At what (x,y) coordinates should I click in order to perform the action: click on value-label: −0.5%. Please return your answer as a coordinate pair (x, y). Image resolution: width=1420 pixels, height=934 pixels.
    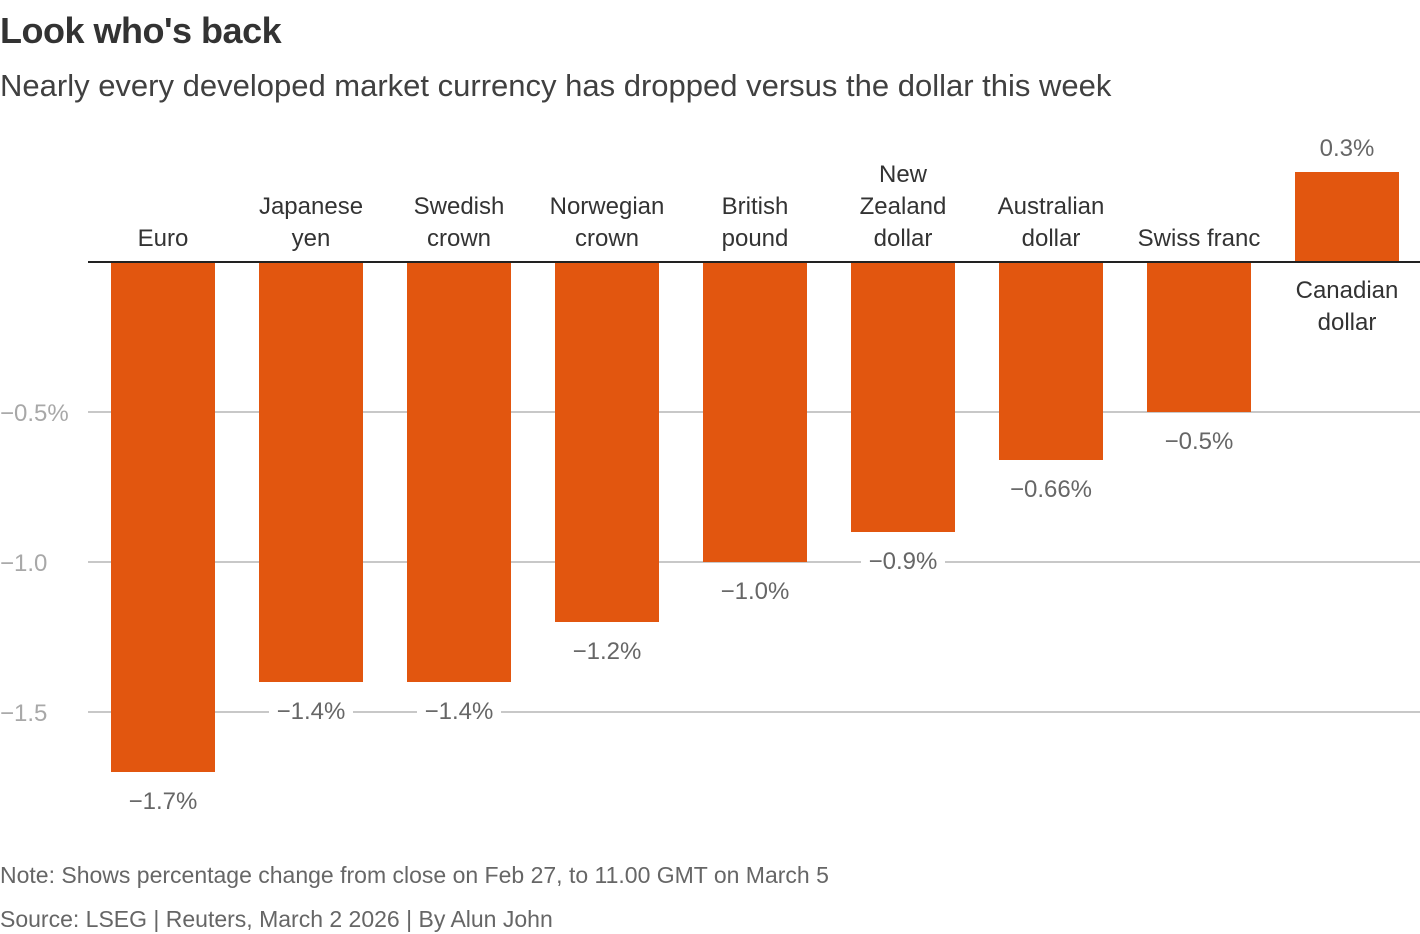
    Looking at the image, I should click on (1199, 441).